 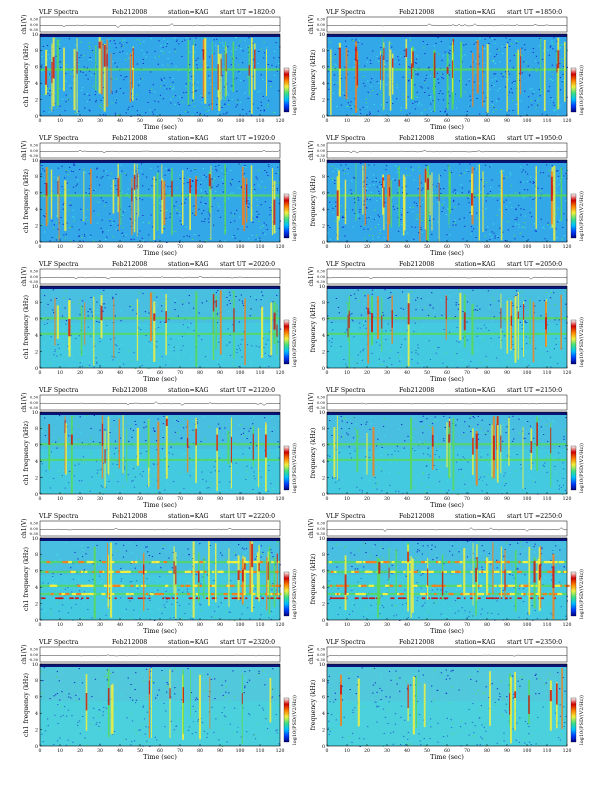 What do you see at coordinates (321, 30) in the screenshot?
I see `waveform-tick-label: -0.30` at bounding box center [321, 30].